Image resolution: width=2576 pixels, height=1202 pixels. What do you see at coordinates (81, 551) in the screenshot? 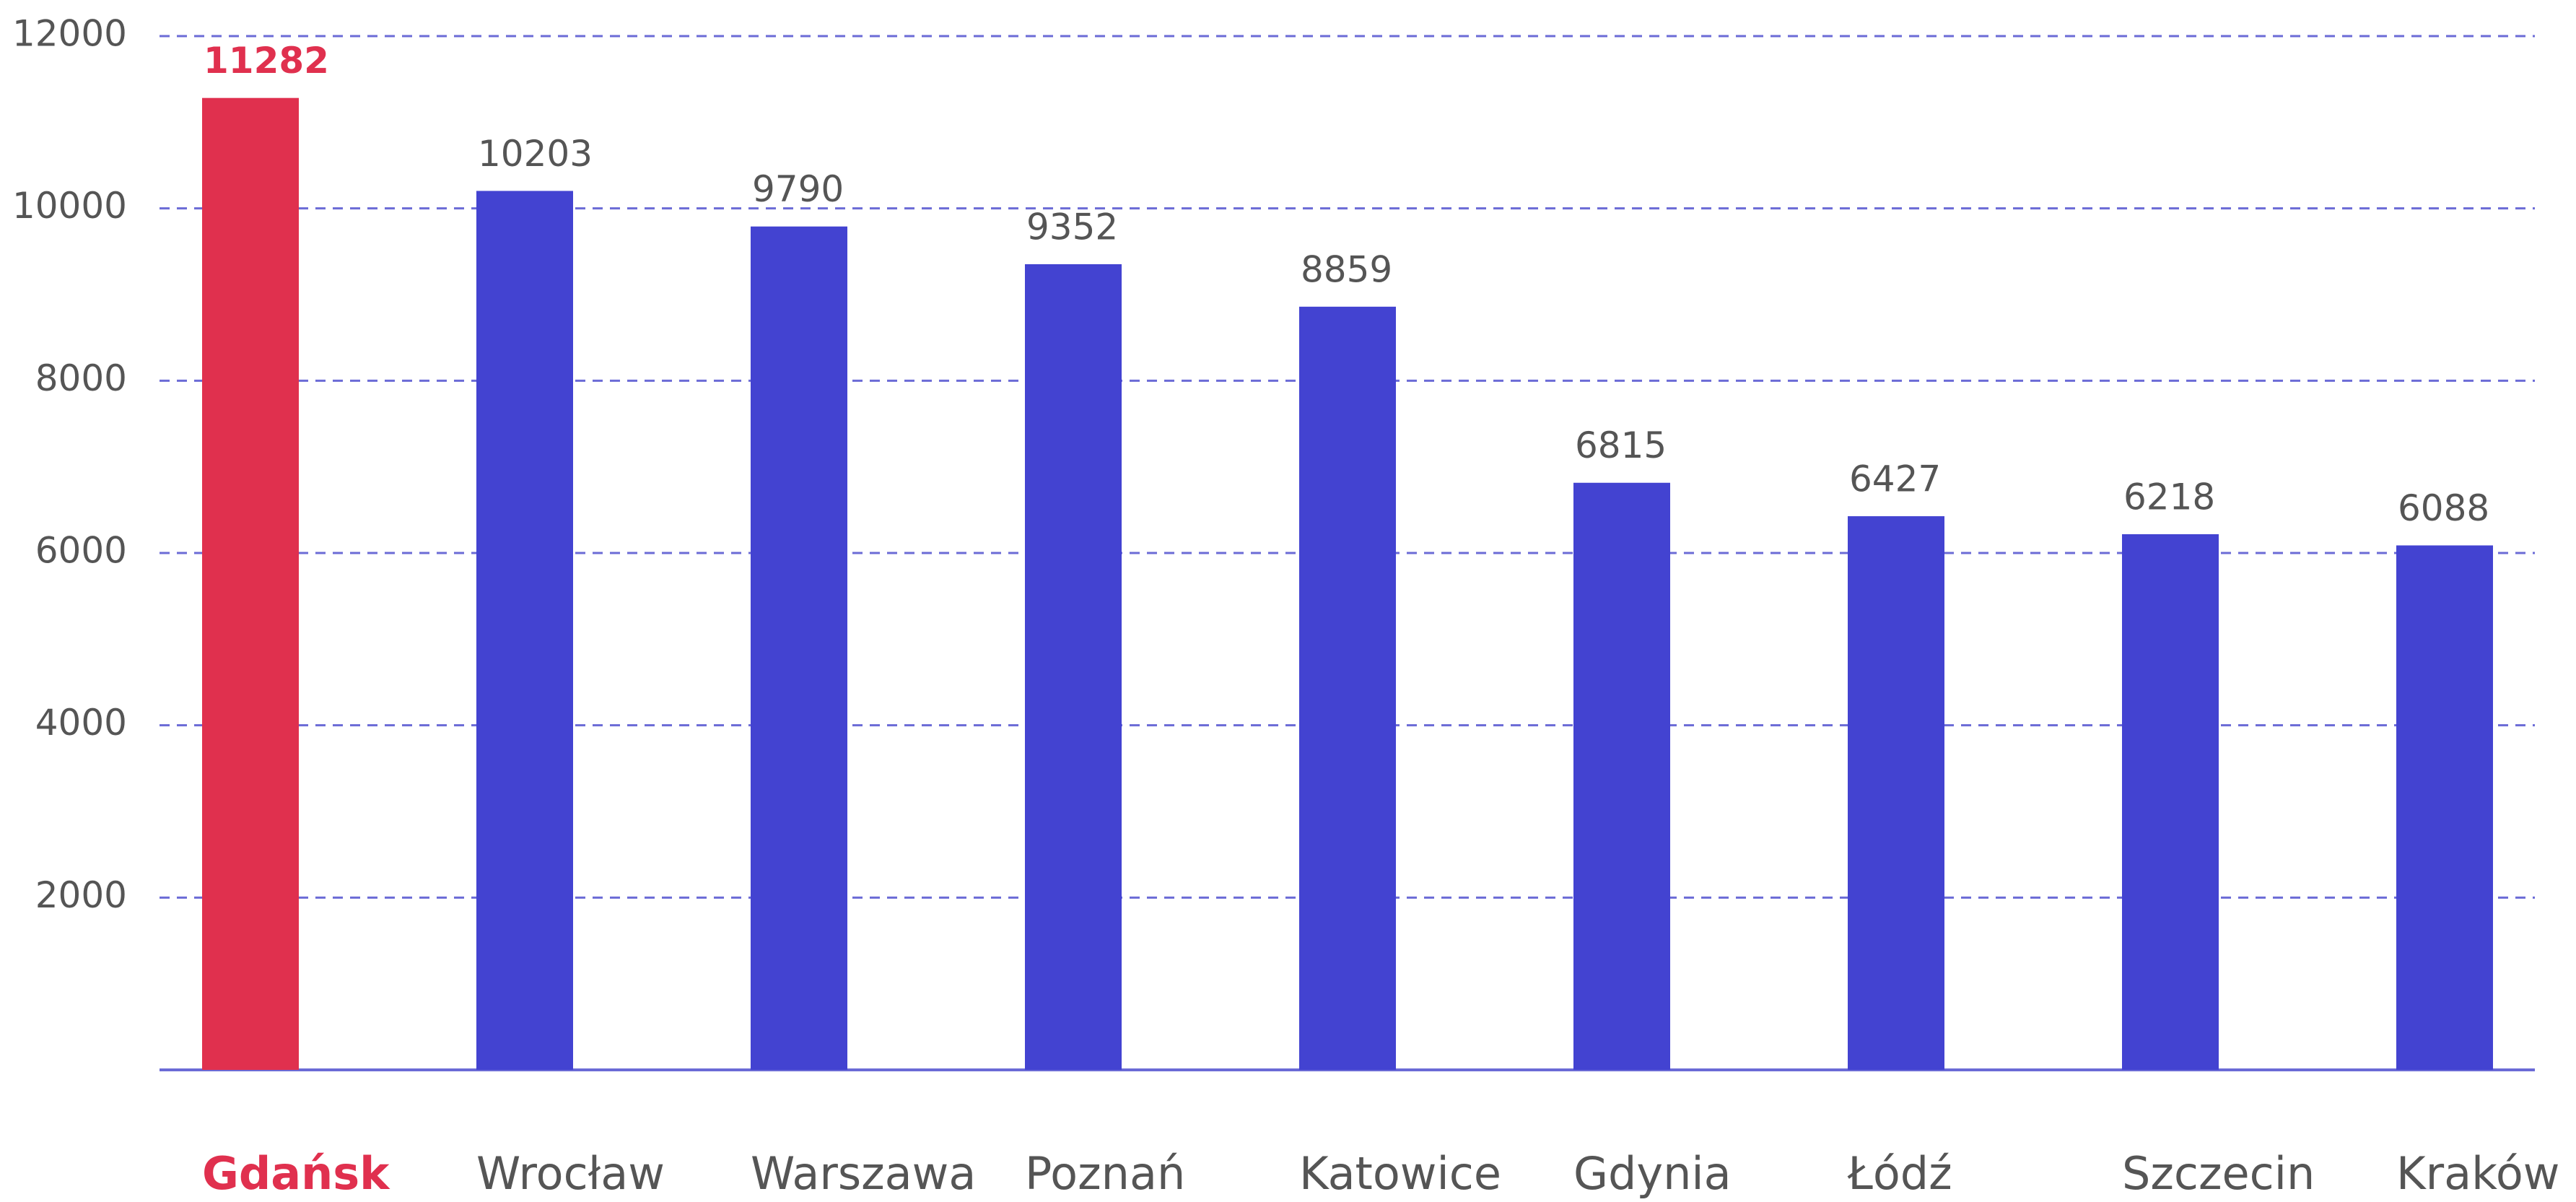
I see `y-tick-label: 6000` at bounding box center [81, 551].